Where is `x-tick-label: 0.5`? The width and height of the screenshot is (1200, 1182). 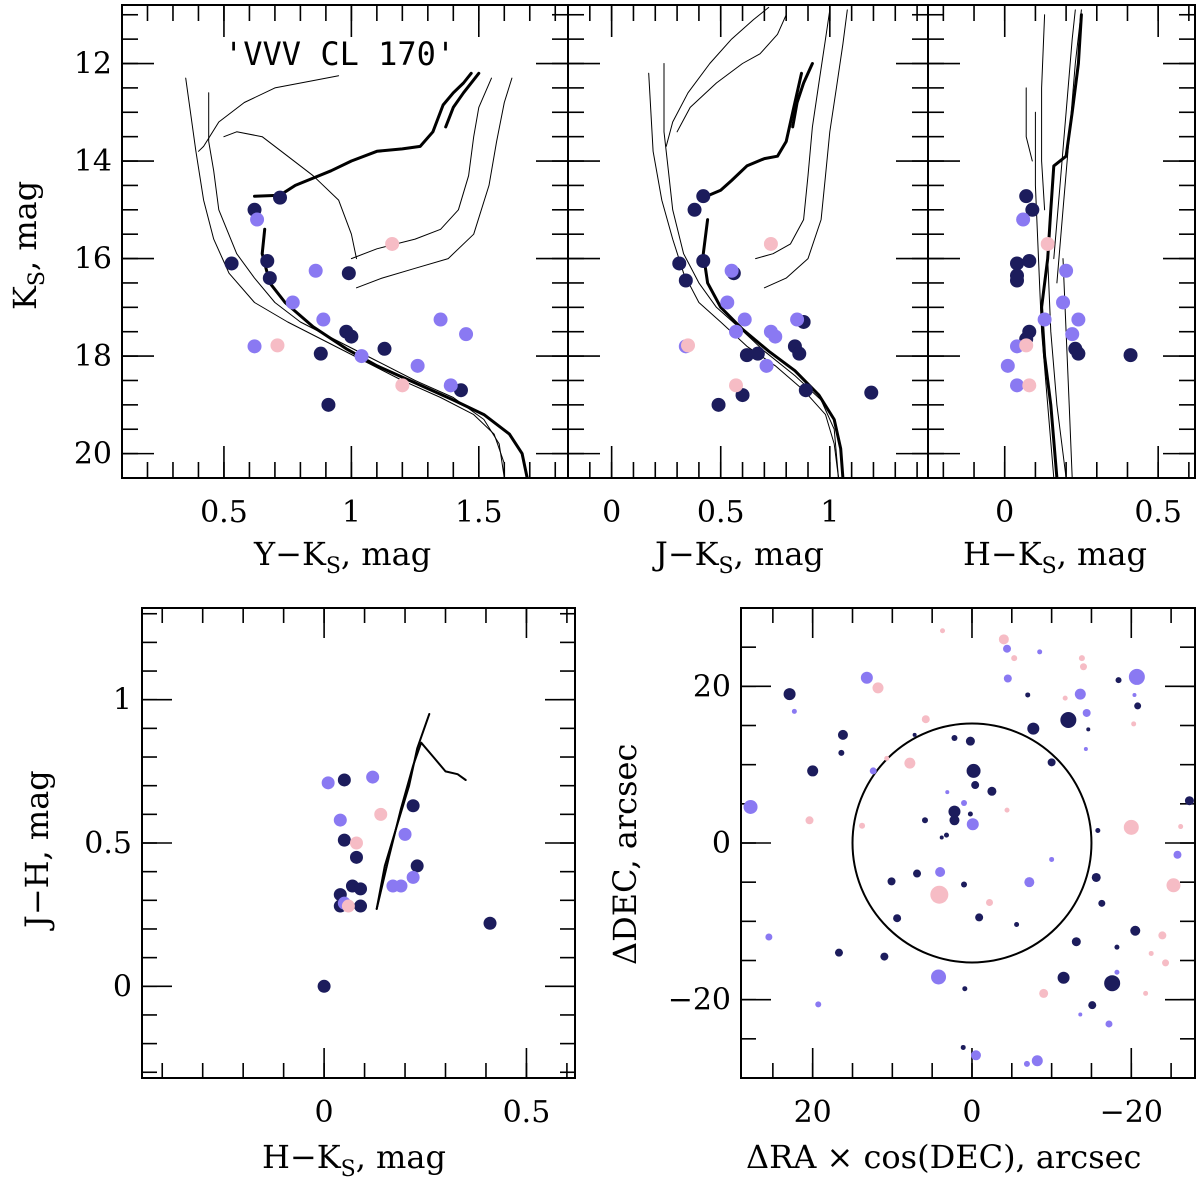 x-tick-label: 0.5 is located at coordinates (721, 512).